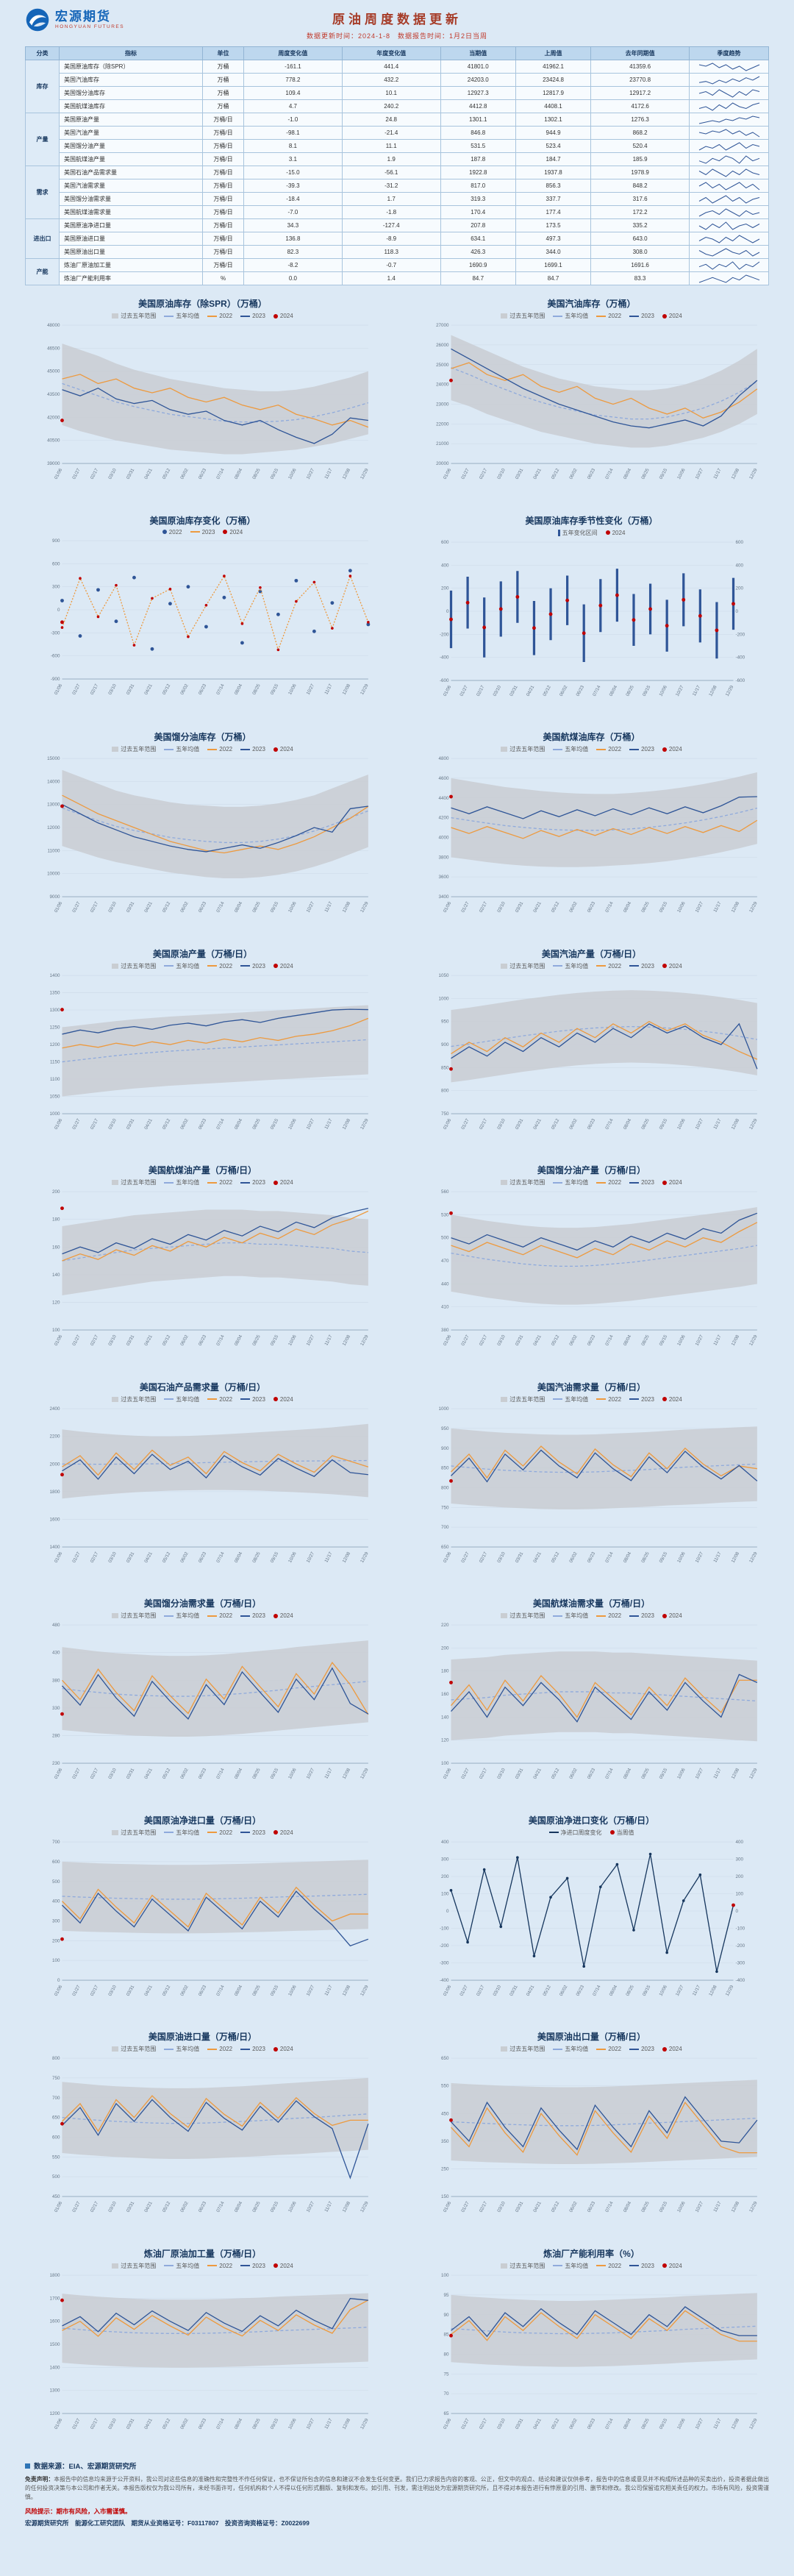 The image size is (794, 2576). I want to click on legend-item: 2024, so click(233, 532).